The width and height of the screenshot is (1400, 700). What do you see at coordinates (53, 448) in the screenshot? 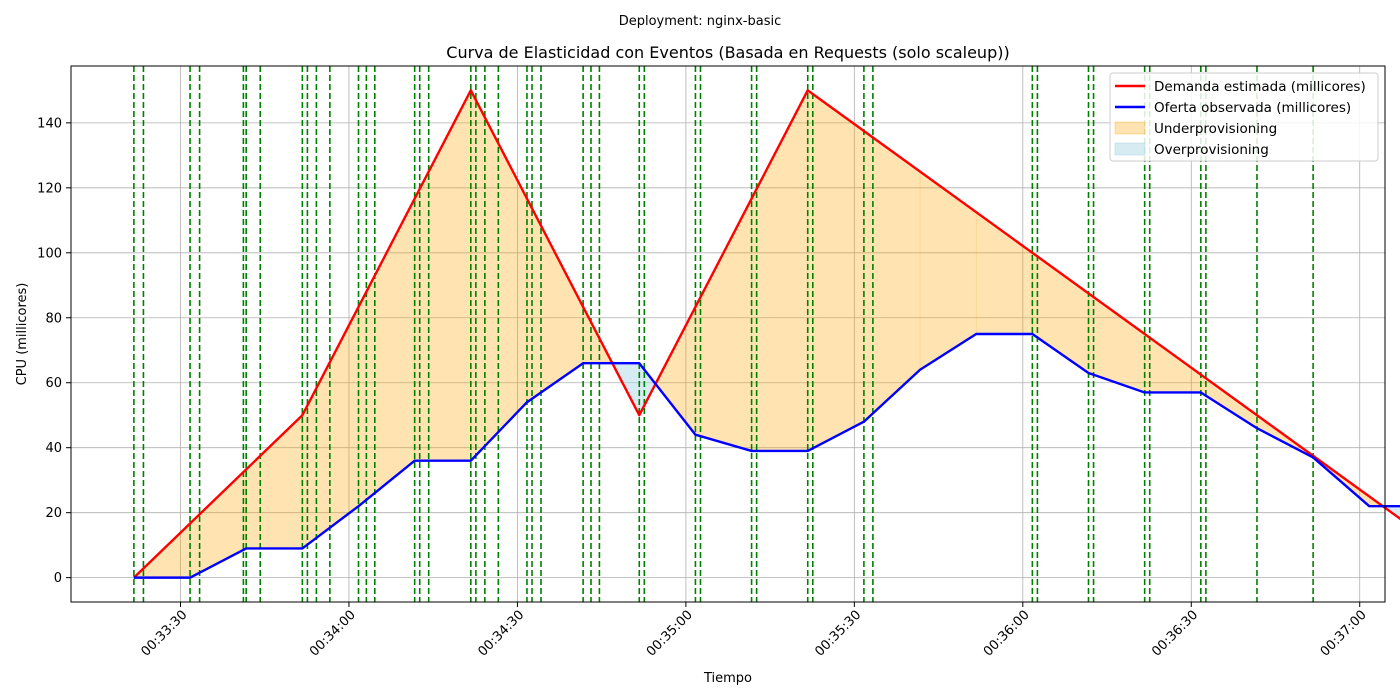
I see `y-tick-label: 40` at bounding box center [53, 448].